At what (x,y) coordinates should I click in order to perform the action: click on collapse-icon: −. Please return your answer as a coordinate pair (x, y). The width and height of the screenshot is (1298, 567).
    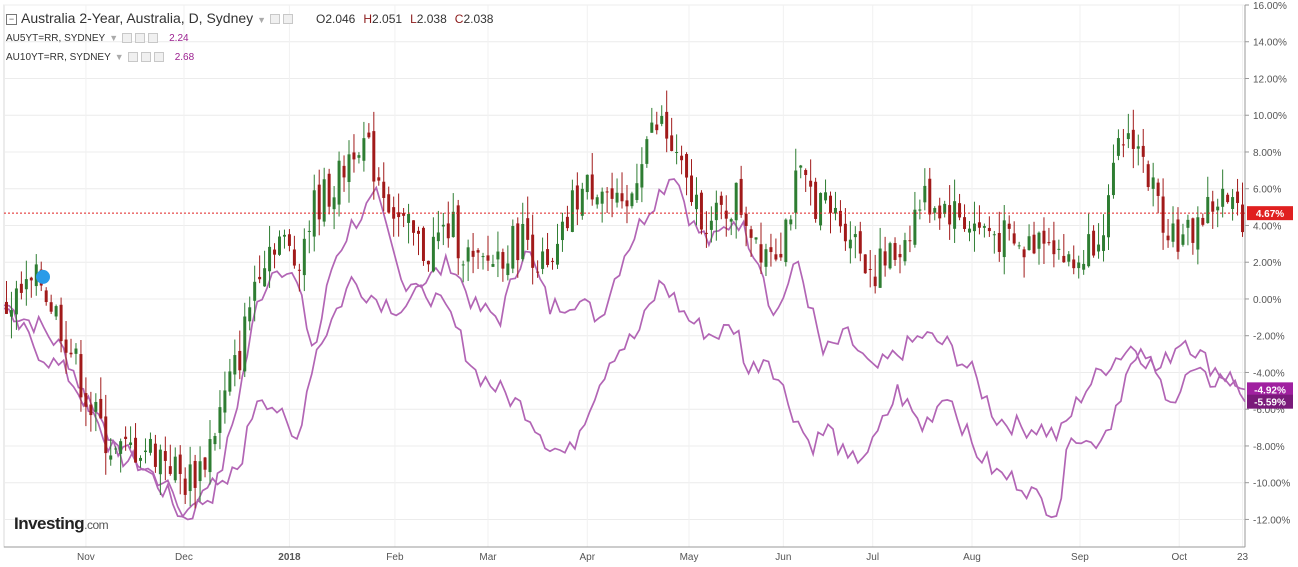
    Looking at the image, I should click on (11, 19).